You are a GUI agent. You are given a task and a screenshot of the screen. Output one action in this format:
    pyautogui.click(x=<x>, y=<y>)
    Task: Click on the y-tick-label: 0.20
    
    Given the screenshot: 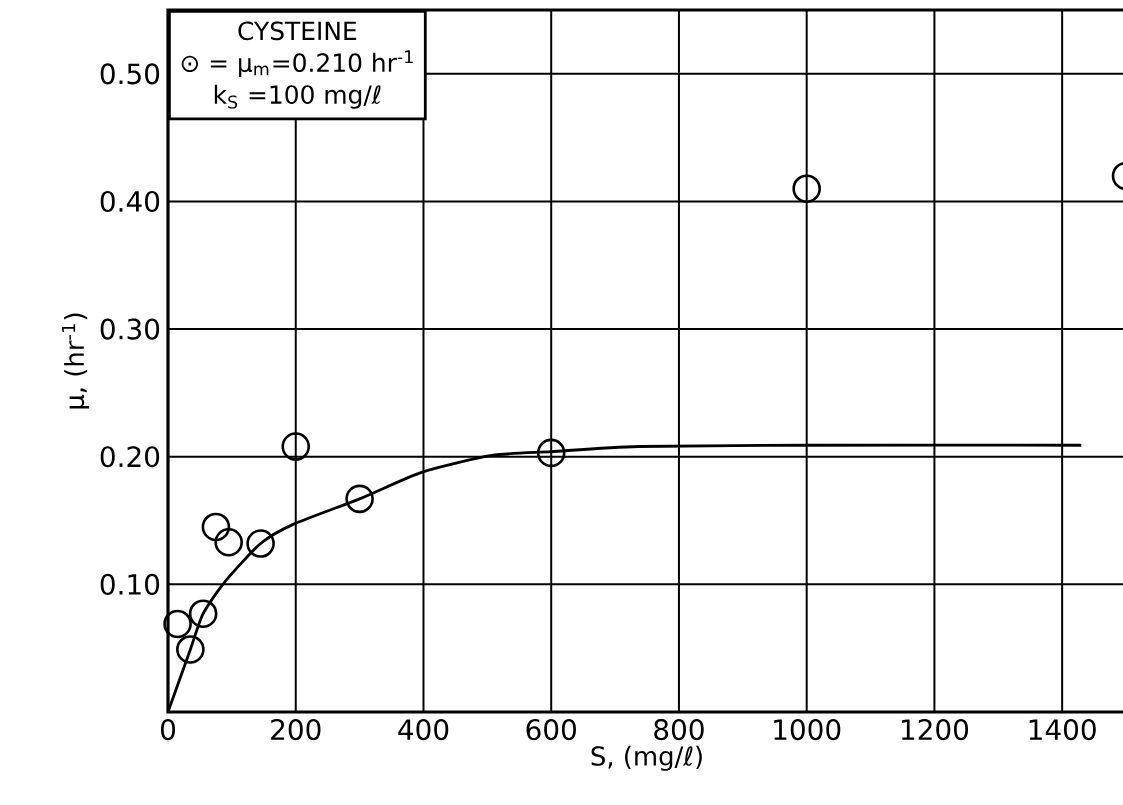 What is the action you would take?
    pyautogui.click(x=130, y=457)
    